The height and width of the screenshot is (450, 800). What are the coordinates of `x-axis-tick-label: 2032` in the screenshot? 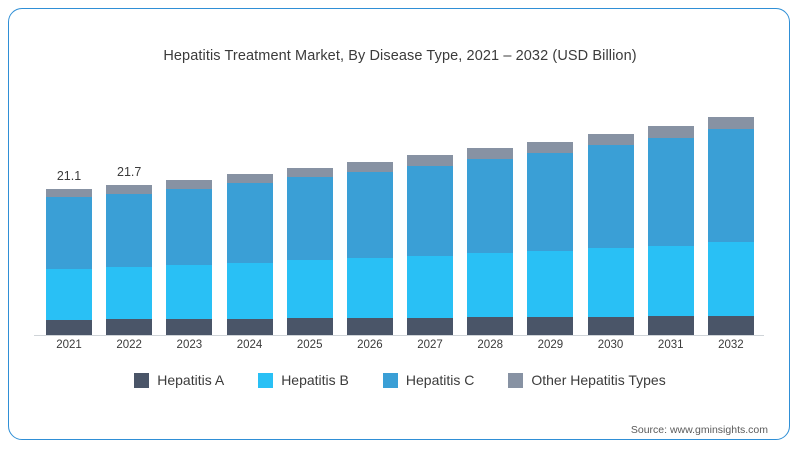 It's located at (731, 345).